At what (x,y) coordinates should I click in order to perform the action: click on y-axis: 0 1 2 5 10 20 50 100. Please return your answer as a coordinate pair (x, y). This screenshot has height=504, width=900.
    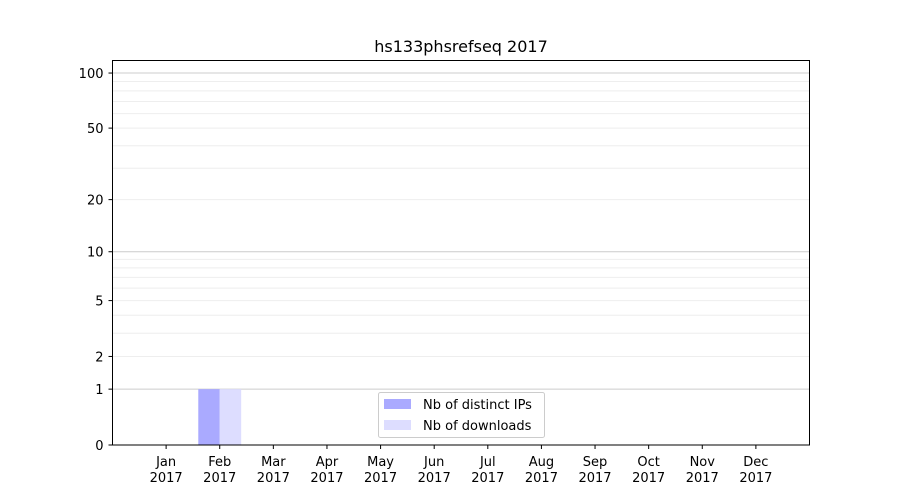
    Looking at the image, I should click on (96, 260).